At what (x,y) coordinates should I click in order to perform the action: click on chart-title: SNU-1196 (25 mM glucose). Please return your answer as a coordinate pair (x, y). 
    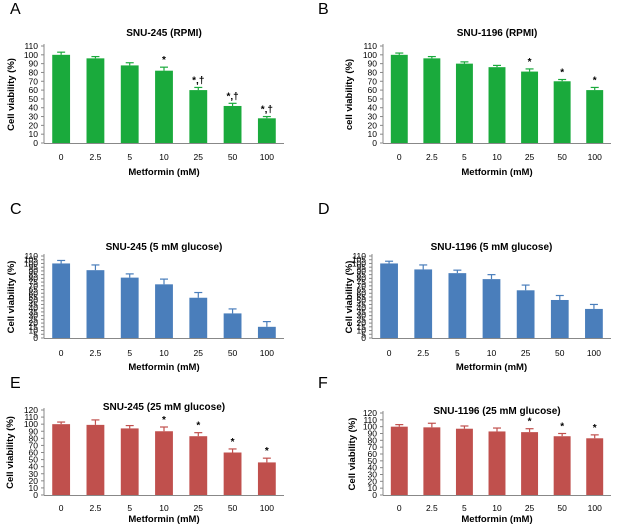
    Looking at the image, I should click on (496, 411).